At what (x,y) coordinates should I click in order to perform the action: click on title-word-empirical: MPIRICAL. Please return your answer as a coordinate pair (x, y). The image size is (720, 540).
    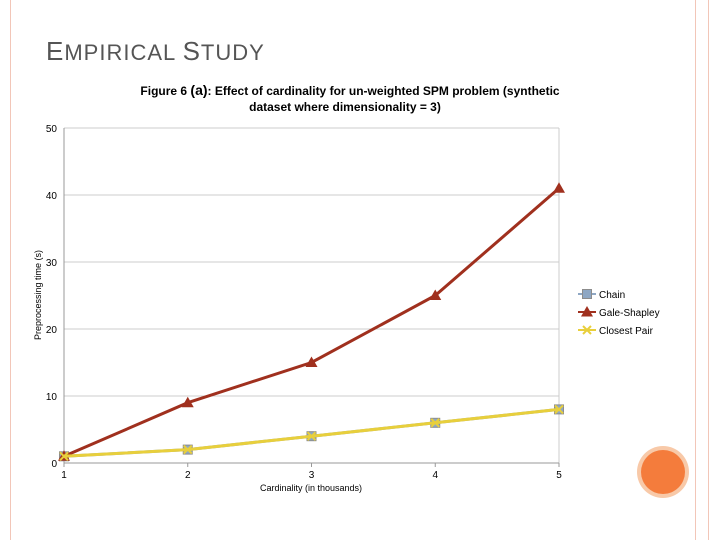
    Looking at the image, I should click on (123, 52).